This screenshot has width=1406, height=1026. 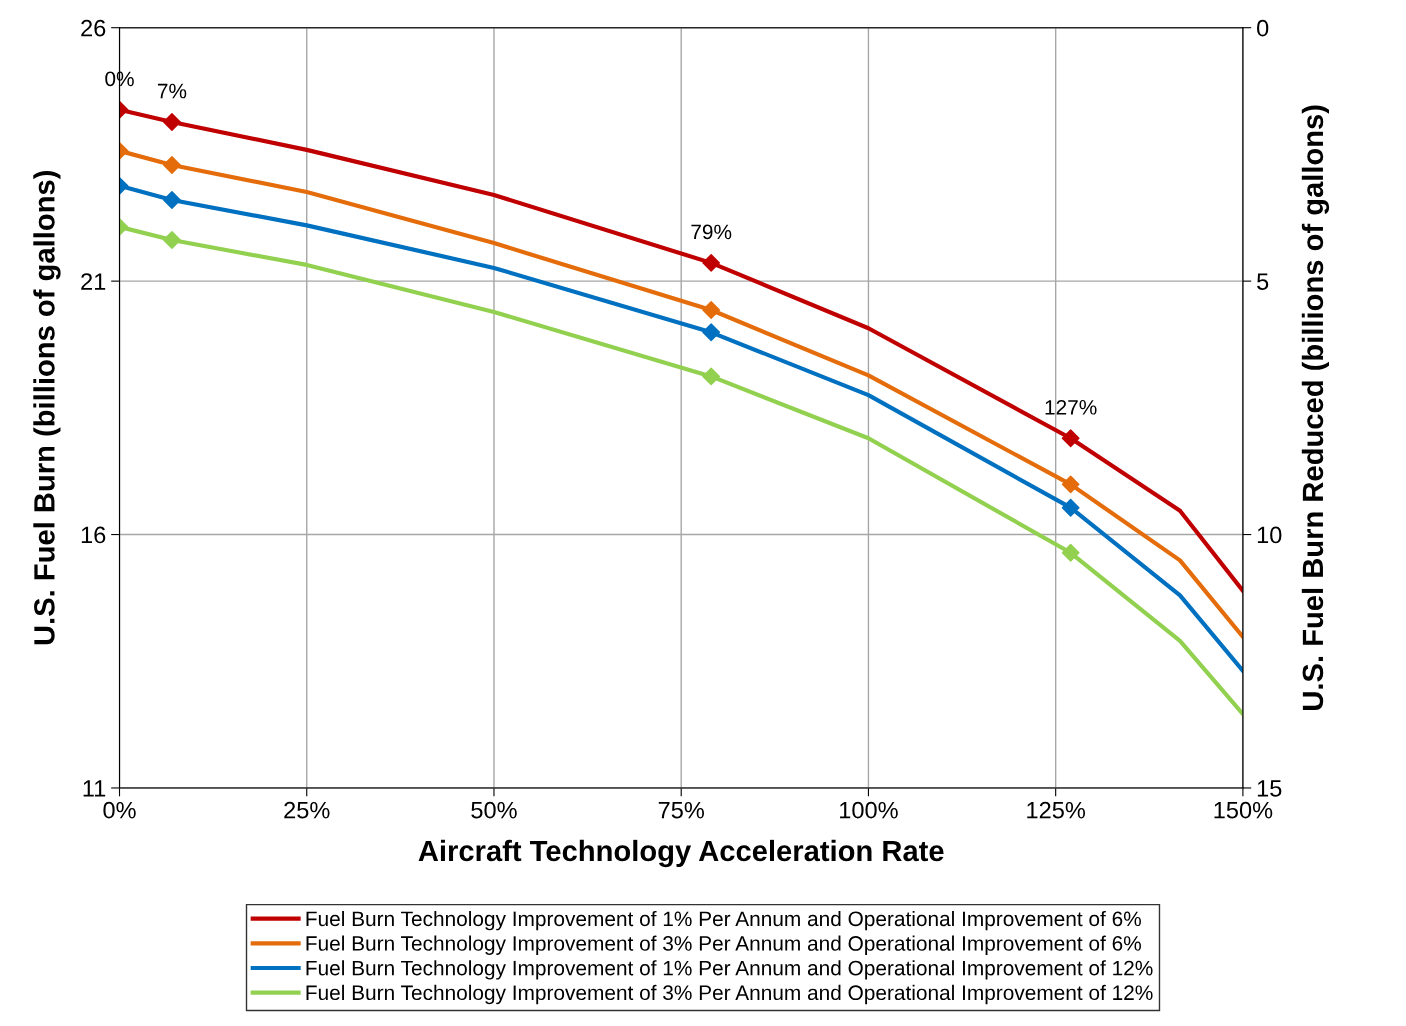 I want to click on y2-tick-label: 5, so click(x=1263, y=281).